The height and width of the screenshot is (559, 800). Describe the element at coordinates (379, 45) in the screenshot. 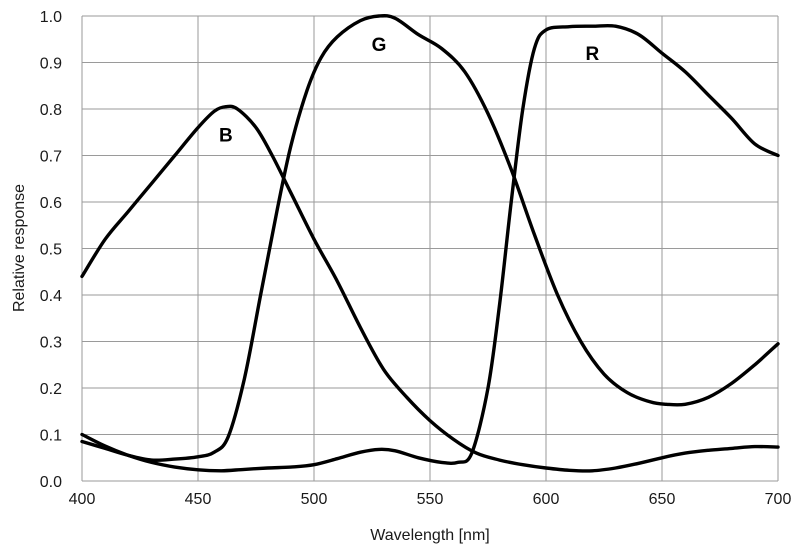

I see `series-g-label: G` at that location.